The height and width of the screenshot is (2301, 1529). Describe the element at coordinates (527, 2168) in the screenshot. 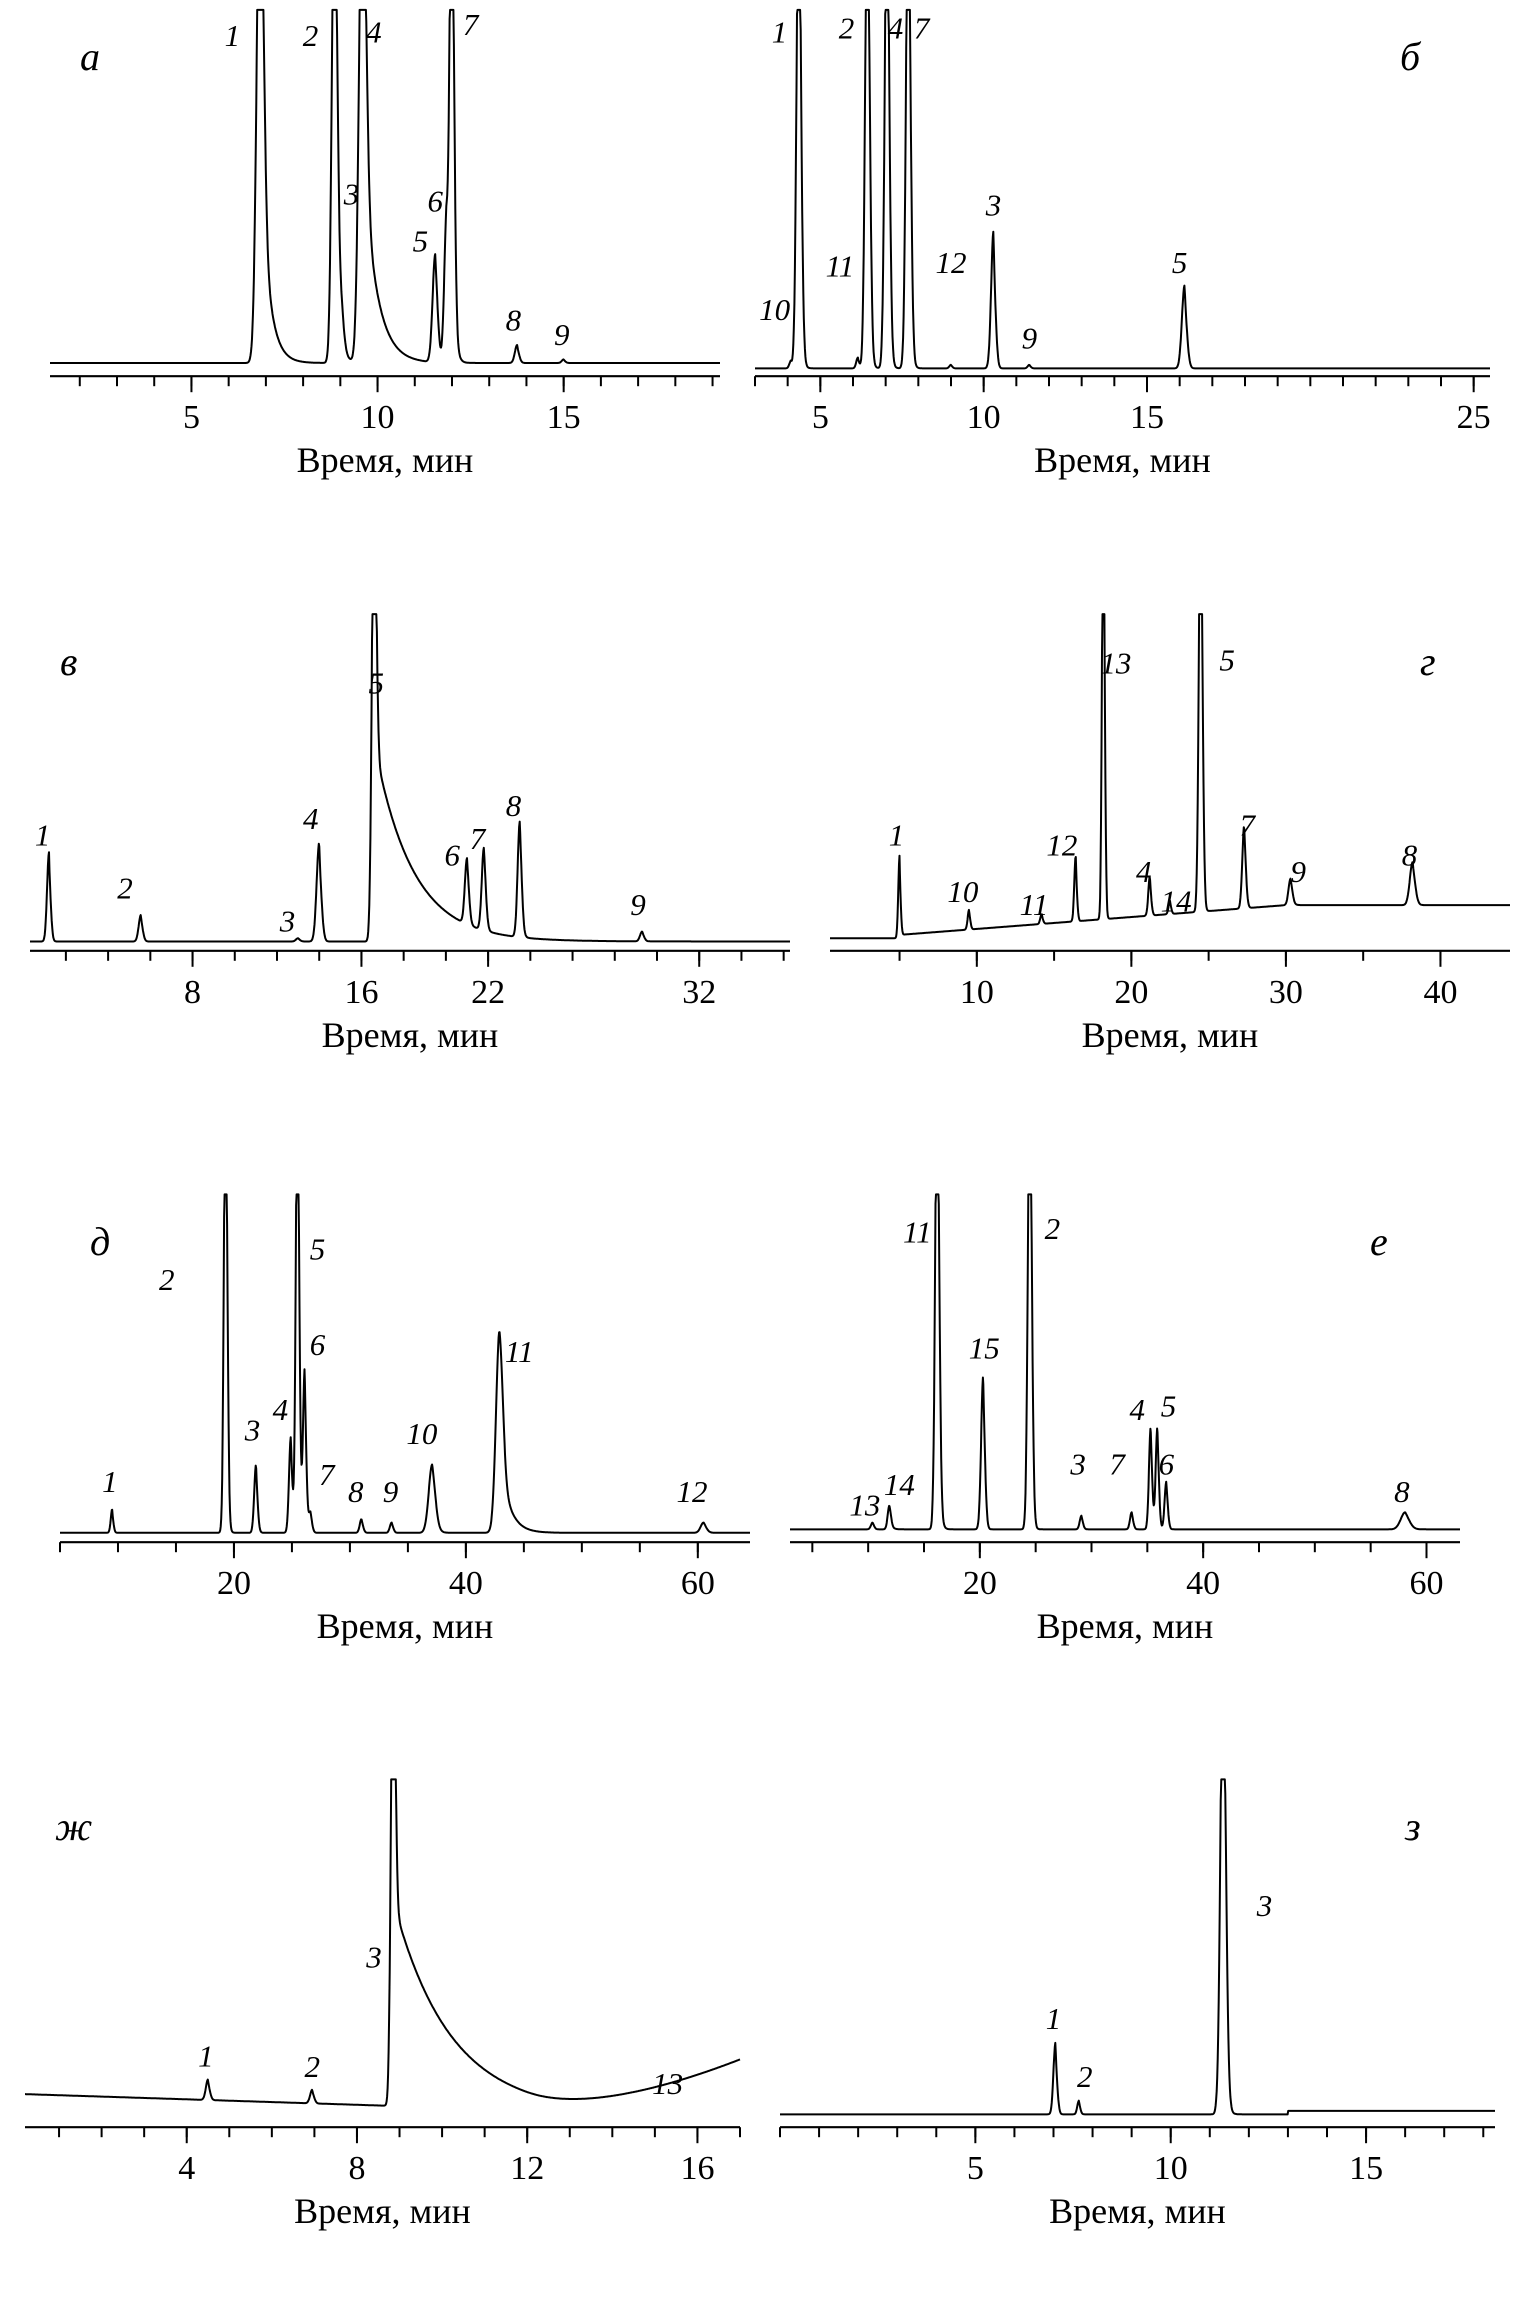

I see `x-tick-label: 12` at that location.